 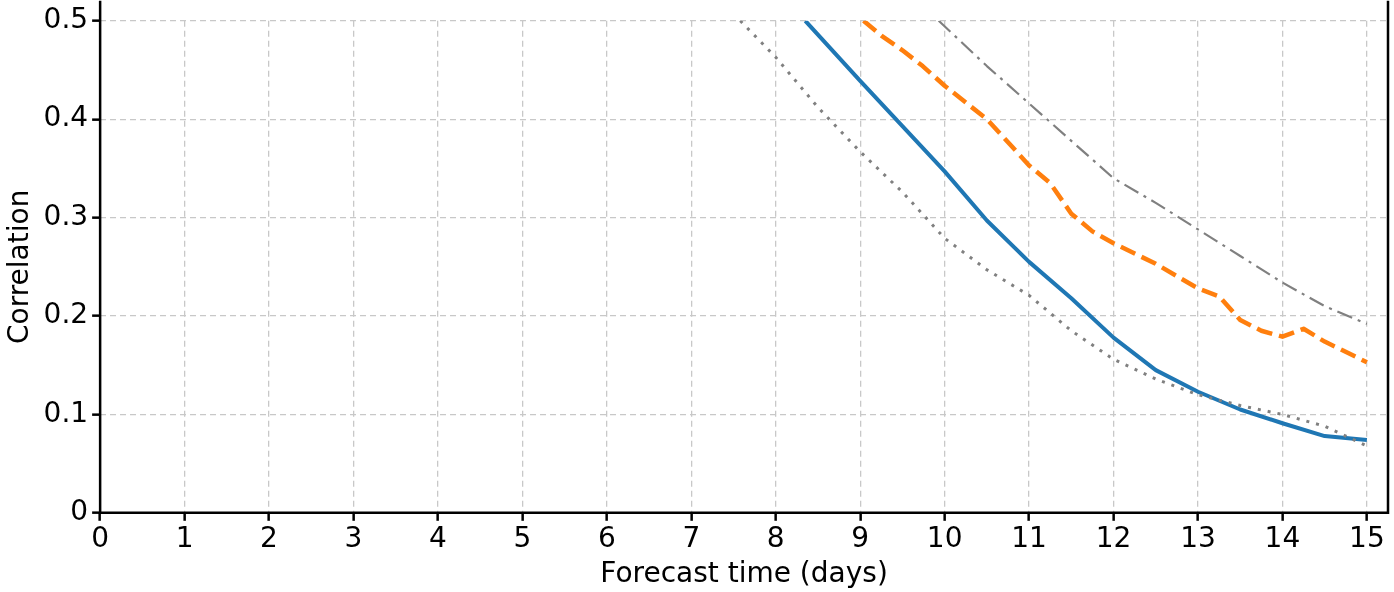 What do you see at coordinates (860, 537) in the screenshot?
I see `x-tick-label: 9` at bounding box center [860, 537].